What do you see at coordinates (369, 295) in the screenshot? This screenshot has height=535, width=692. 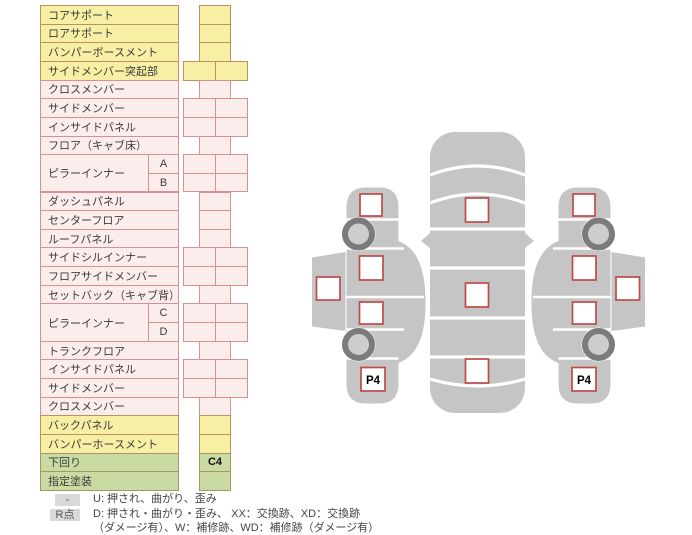 I see `car-left-side-view: P4` at bounding box center [369, 295].